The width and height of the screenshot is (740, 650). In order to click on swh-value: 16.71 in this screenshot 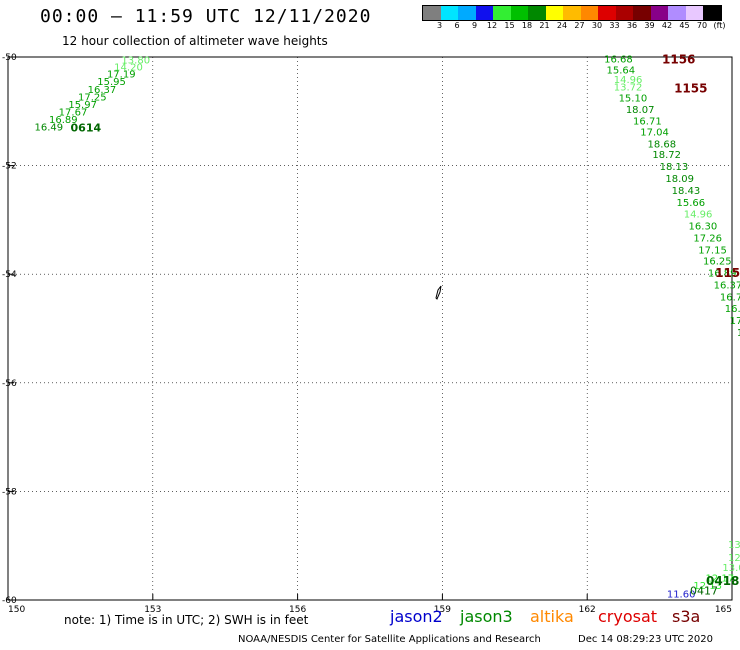, I will do `click(647, 121)`.